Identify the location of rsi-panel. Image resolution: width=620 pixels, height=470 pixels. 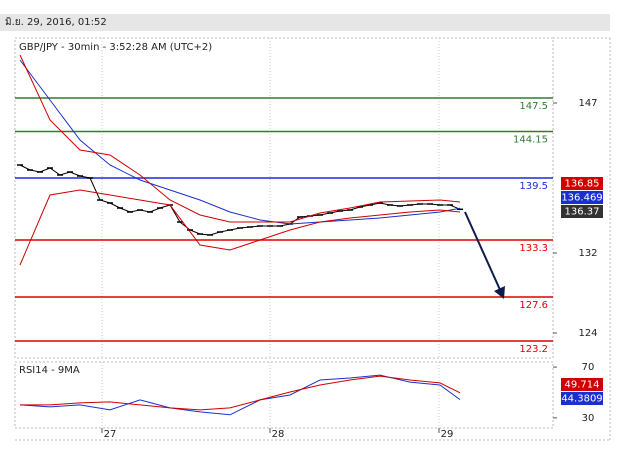
(284, 395).